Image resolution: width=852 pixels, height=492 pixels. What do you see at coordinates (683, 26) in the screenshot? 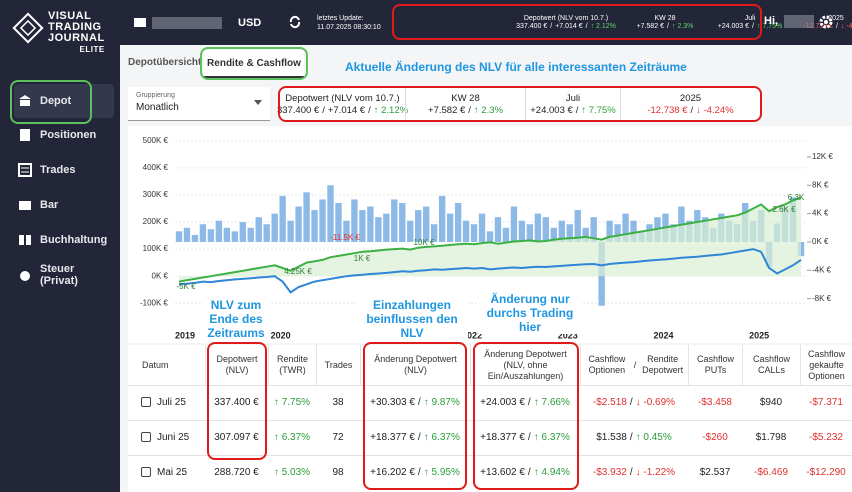
I see `stat-value: ↑ 2.3%` at bounding box center [683, 26].